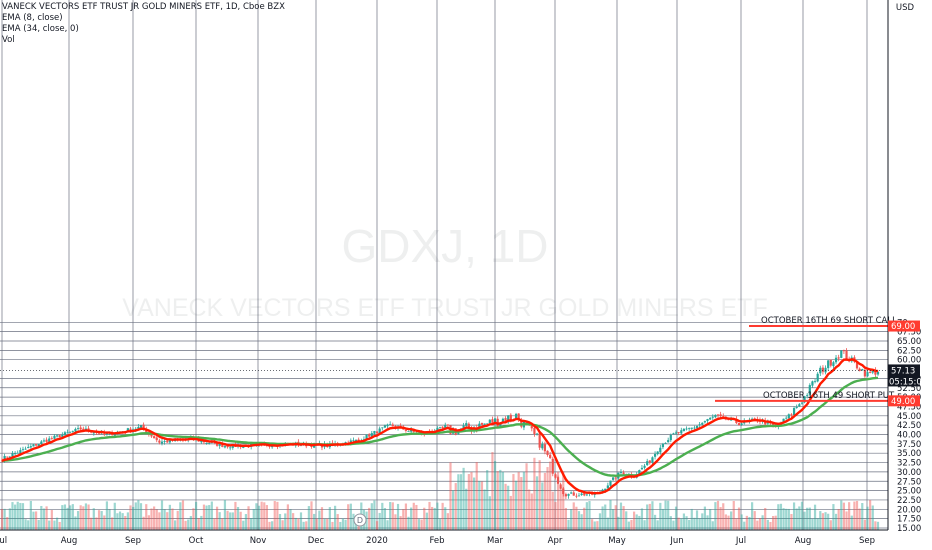 This screenshot has width=932, height=550. Describe the element at coordinates (444, 246) in the screenshot. I see `watermark-ticker: GDXJ, 1D` at that location.